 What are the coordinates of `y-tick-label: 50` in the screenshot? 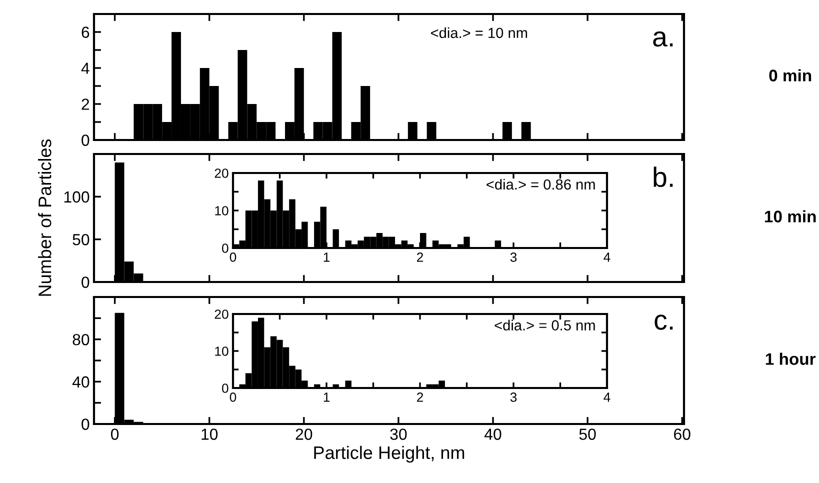 It's located at (81, 240).